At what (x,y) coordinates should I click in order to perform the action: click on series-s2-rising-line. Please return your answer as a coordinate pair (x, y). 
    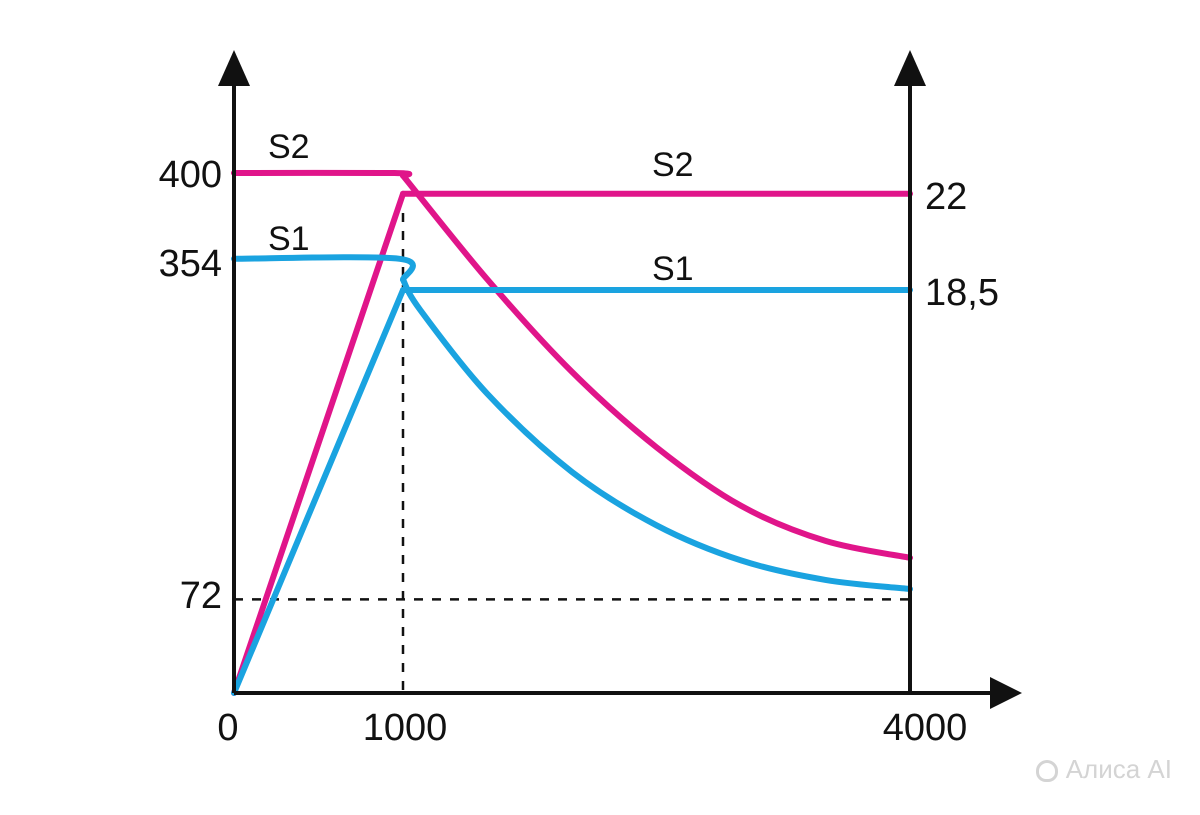
    Looking at the image, I should click on (318, 443).